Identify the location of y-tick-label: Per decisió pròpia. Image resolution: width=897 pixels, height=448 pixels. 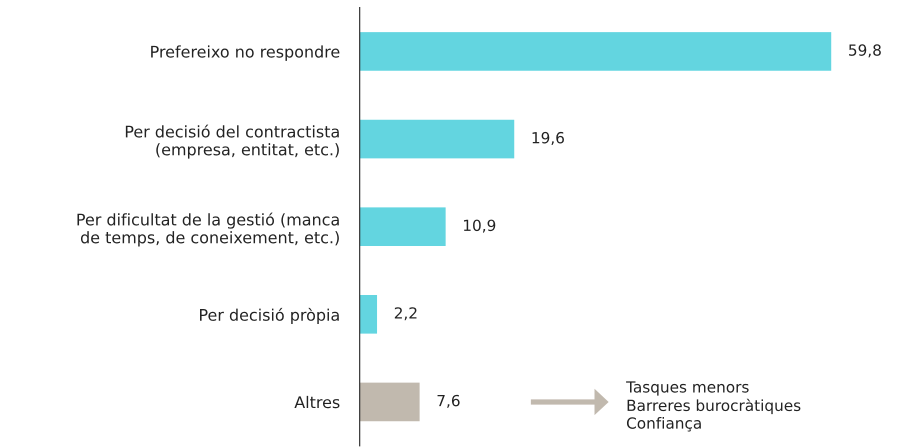
(269, 316).